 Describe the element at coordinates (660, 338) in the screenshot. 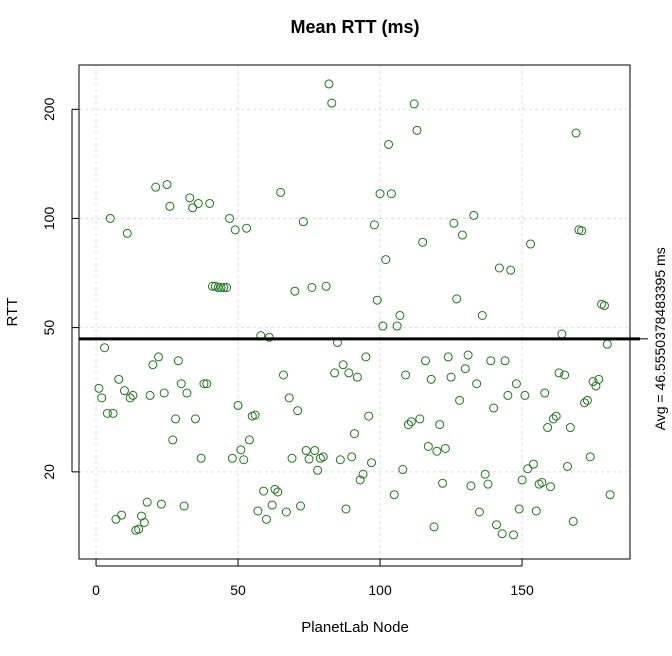

I see `avg-label: Avg = 46.5550378483395 ms` at that location.